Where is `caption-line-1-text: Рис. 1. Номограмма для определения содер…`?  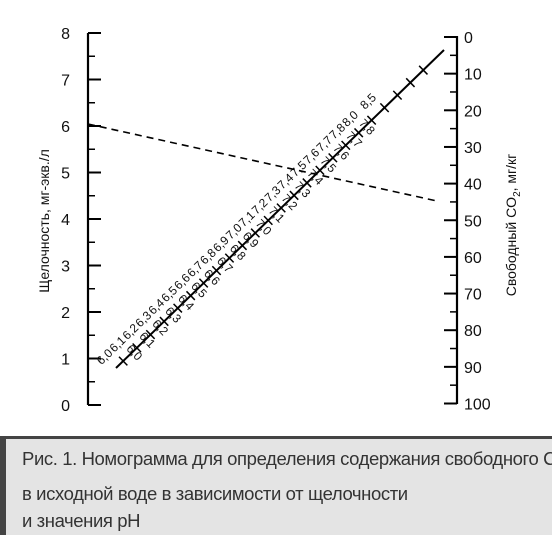
caption-line-1-text: Рис. 1. Номограмма для определения содер… is located at coordinates (287, 458).